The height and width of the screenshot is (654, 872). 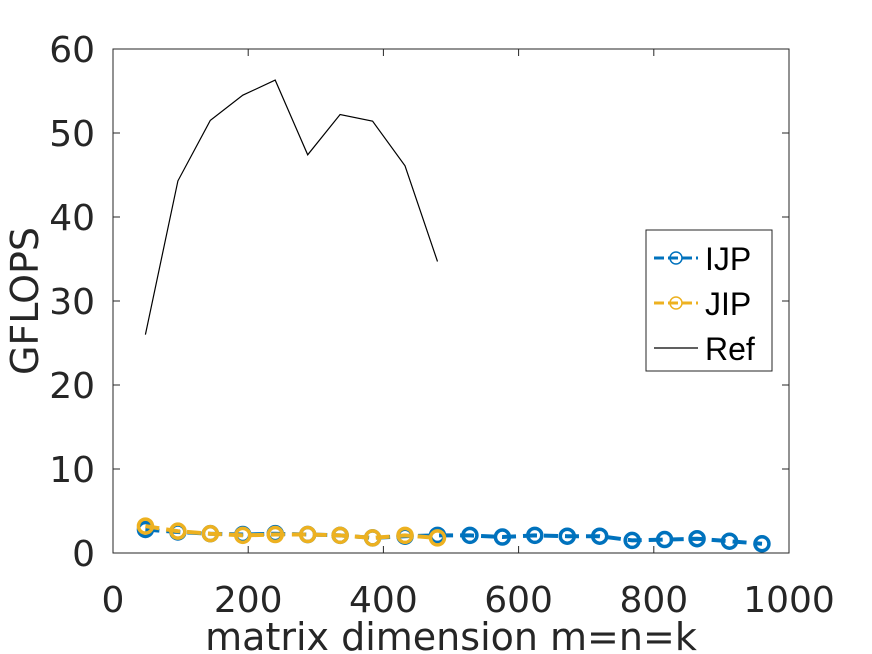 I want to click on x-tick-label: 800, so click(x=653, y=600).